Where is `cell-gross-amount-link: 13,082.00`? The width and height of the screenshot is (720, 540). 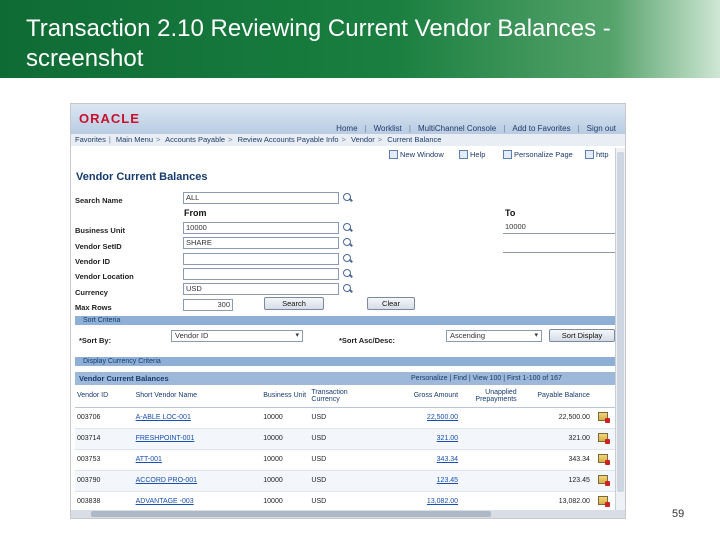 cell-gross-amount-link: 13,082.00 is located at coordinates (416, 502).